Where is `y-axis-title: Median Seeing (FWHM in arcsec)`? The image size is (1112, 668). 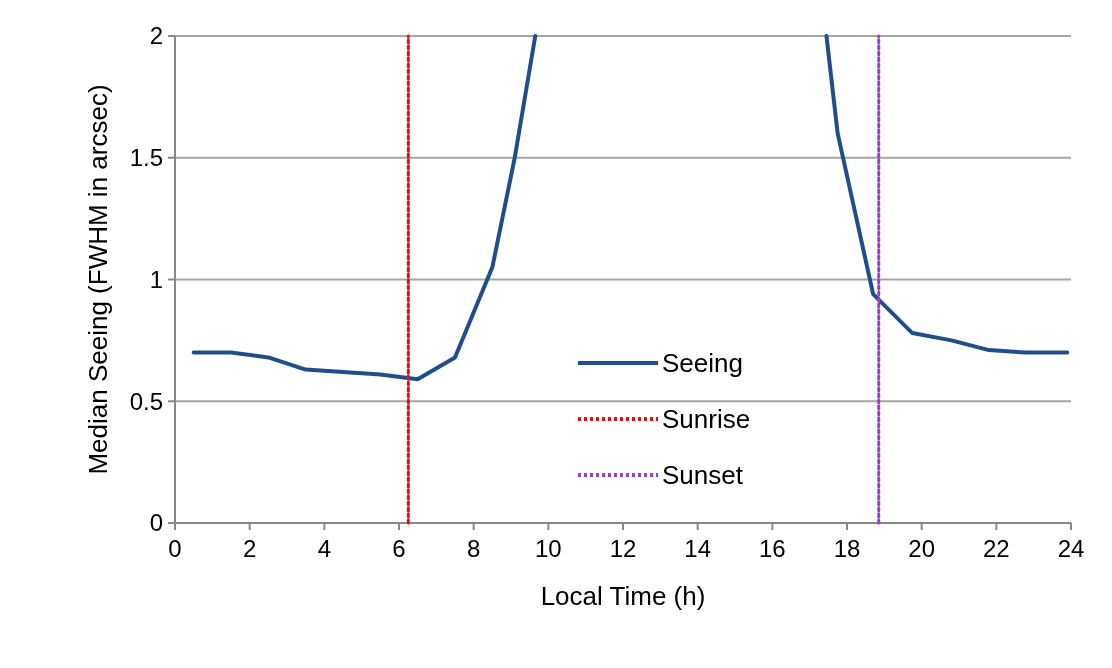 y-axis-title: Median Seeing (FWHM in arcsec) is located at coordinates (98, 279).